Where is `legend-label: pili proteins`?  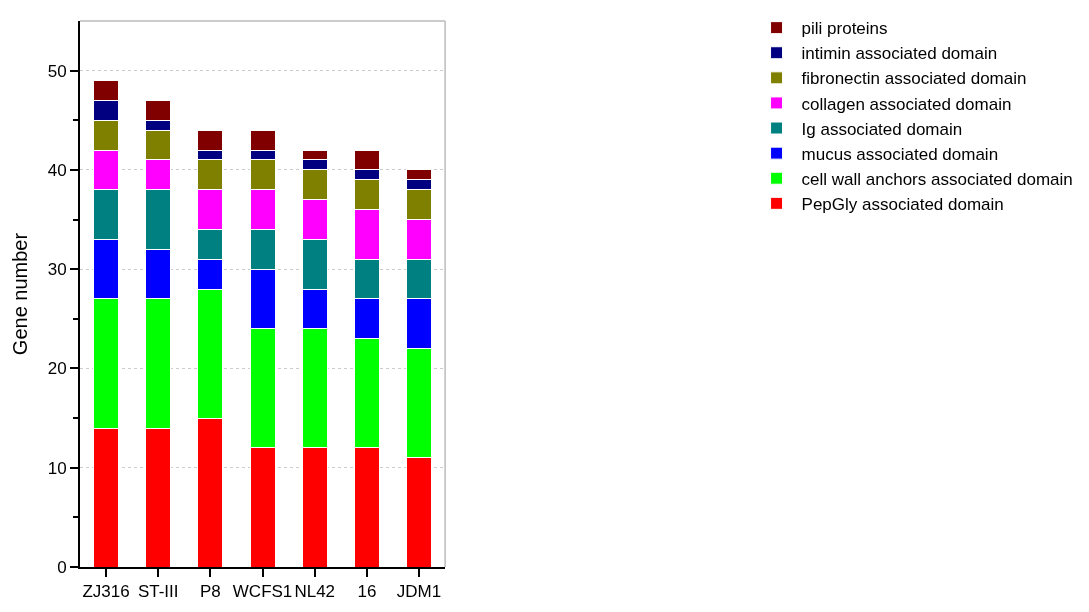 legend-label: pili proteins is located at coordinates (844, 29).